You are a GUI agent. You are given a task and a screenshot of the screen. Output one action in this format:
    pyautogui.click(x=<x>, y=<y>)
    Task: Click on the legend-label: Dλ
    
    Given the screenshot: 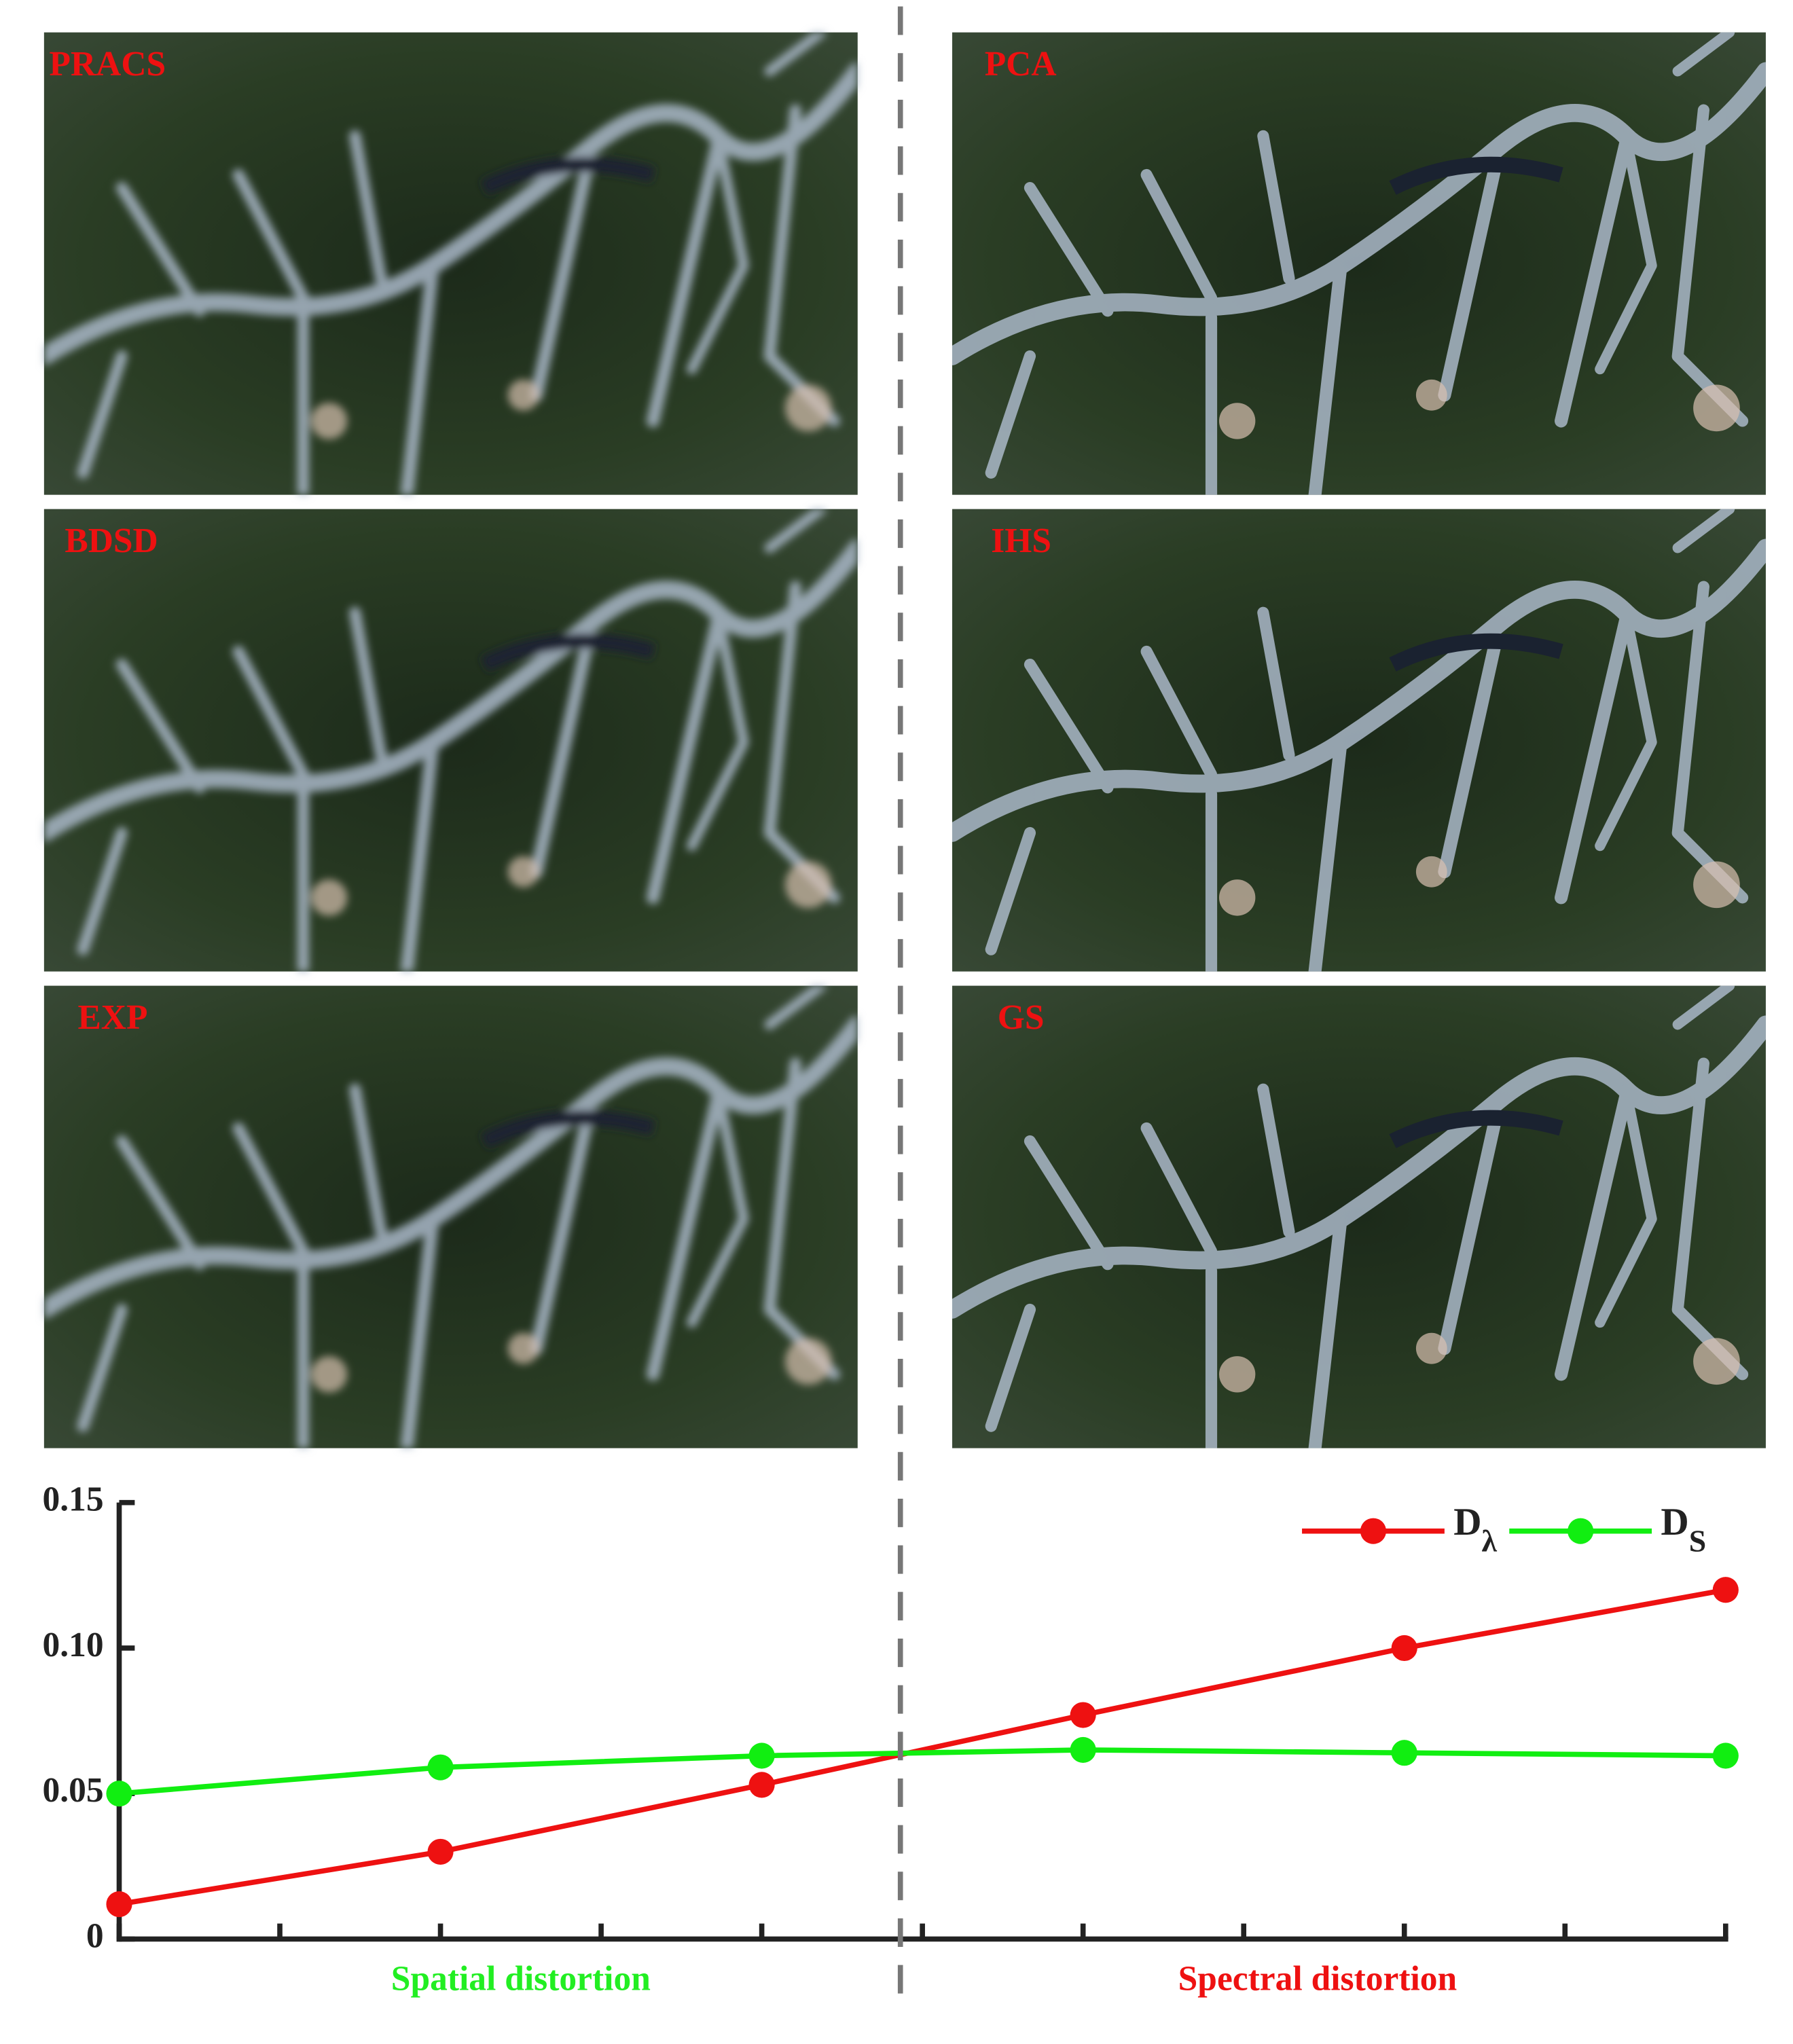 What is the action you would take?
    pyautogui.click(x=1475, y=1529)
    